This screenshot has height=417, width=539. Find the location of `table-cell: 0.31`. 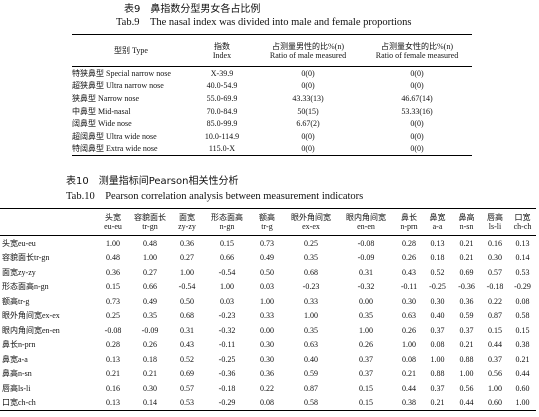

table-cell: 0.31 is located at coordinates (366, 272).